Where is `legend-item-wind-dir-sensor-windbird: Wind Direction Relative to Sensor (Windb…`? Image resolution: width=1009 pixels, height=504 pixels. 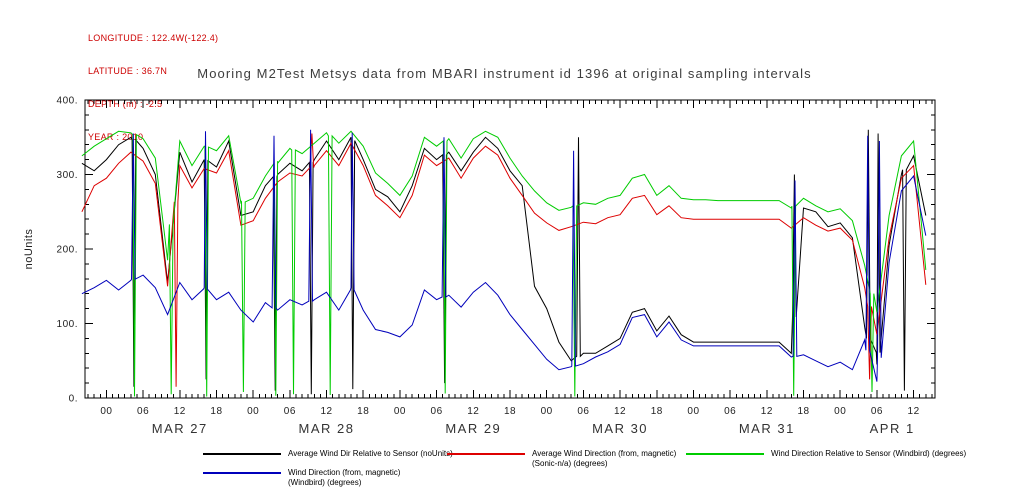
legend-item-wind-dir-sensor-windbird: Wind Direction Relative to Sensor (Windb… is located at coordinates (826, 454).